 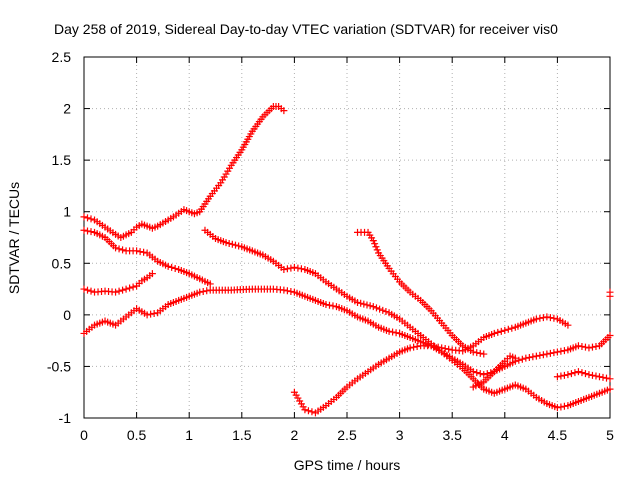 I want to click on y-tick-label: 0.5, so click(x=62, y=263).